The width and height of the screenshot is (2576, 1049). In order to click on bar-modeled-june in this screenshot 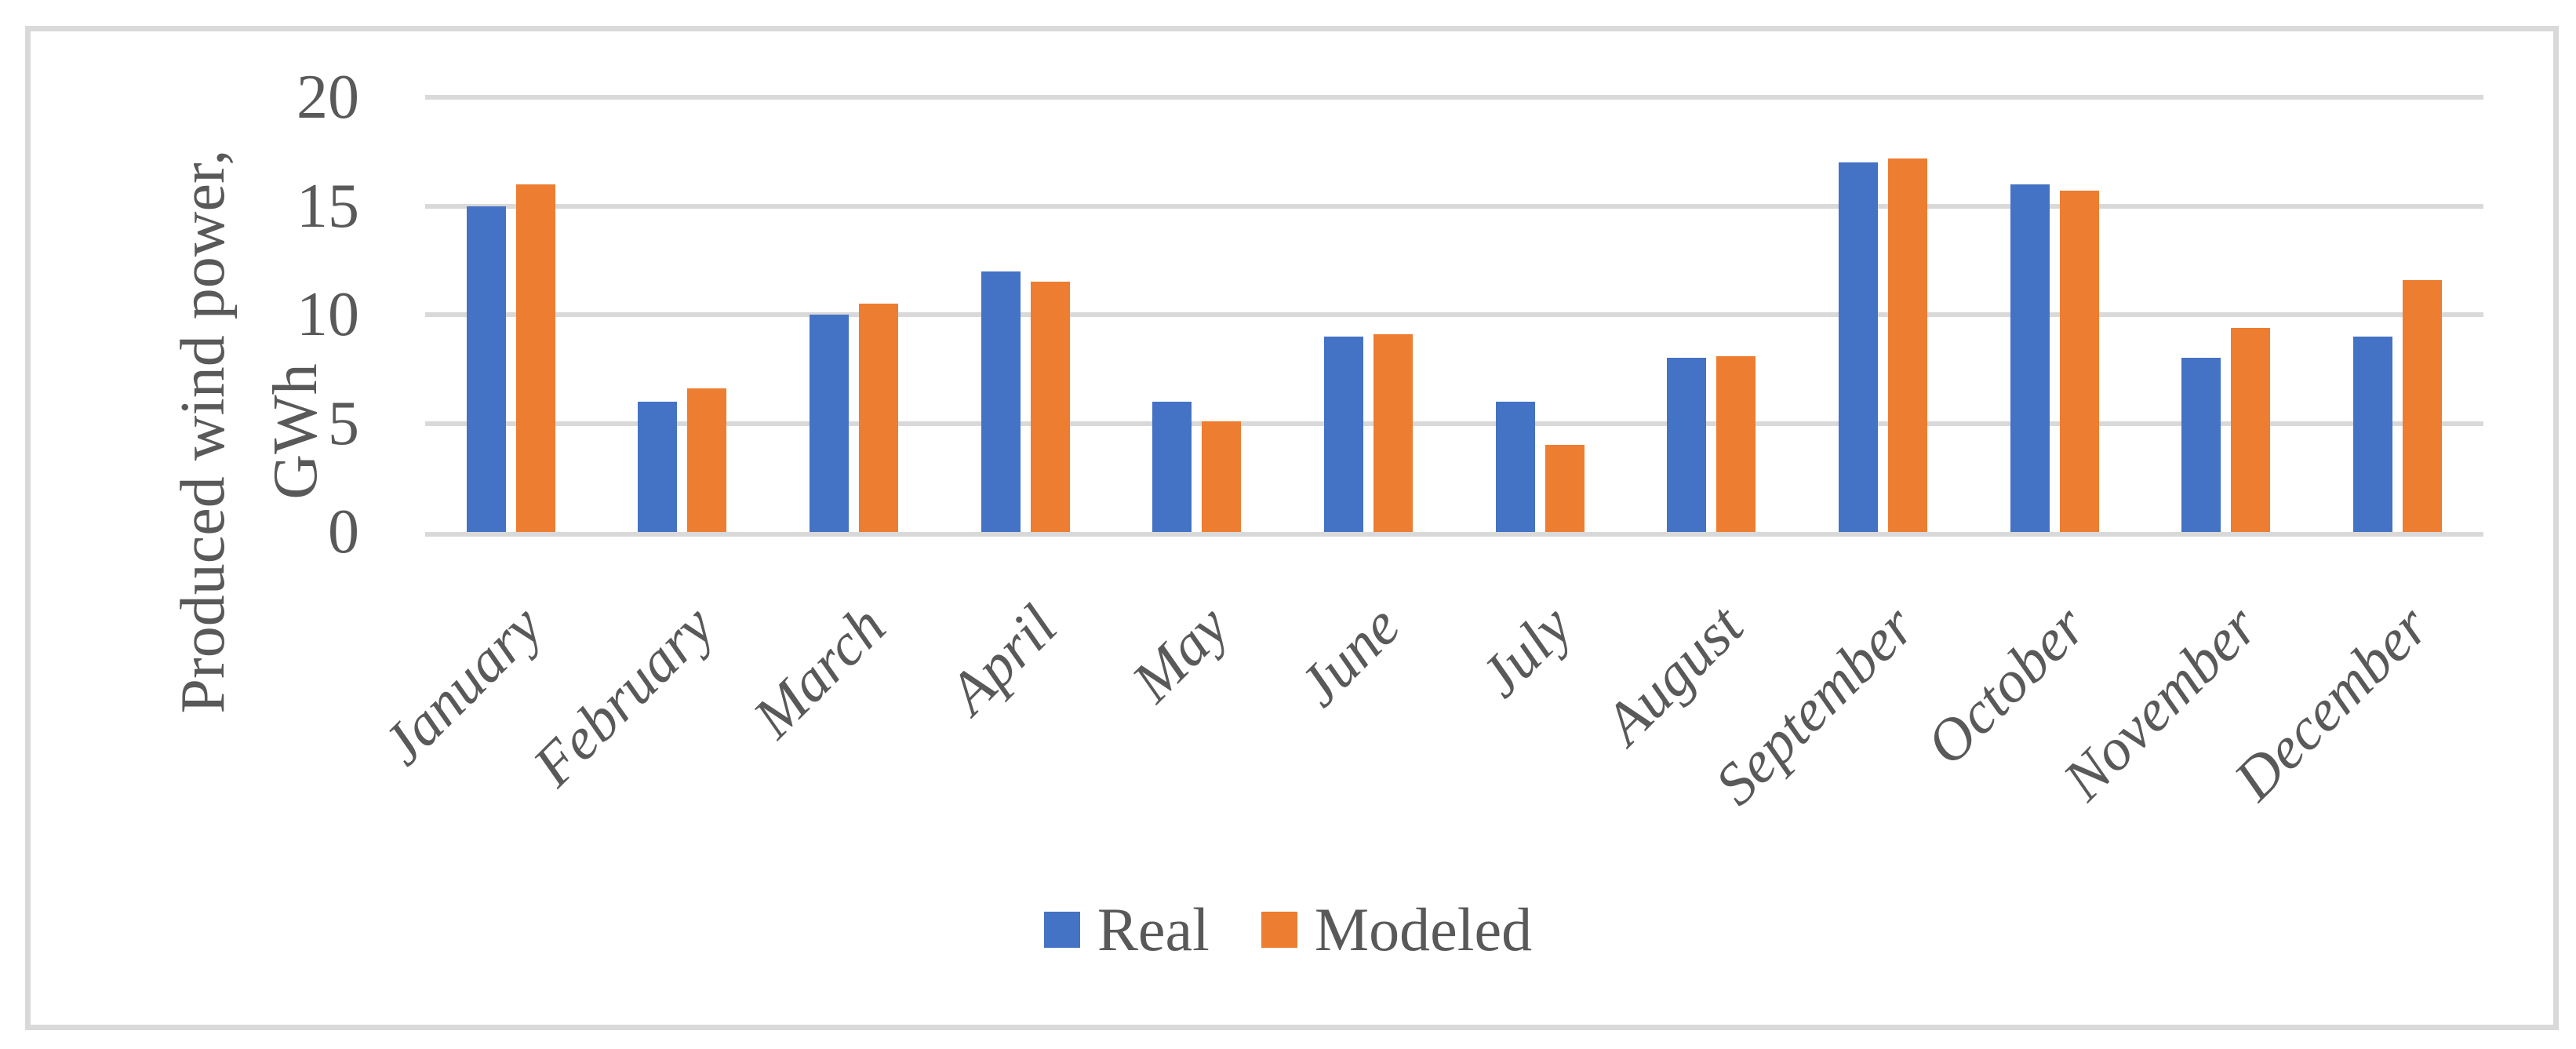, I will do `click(1394, 432)`.